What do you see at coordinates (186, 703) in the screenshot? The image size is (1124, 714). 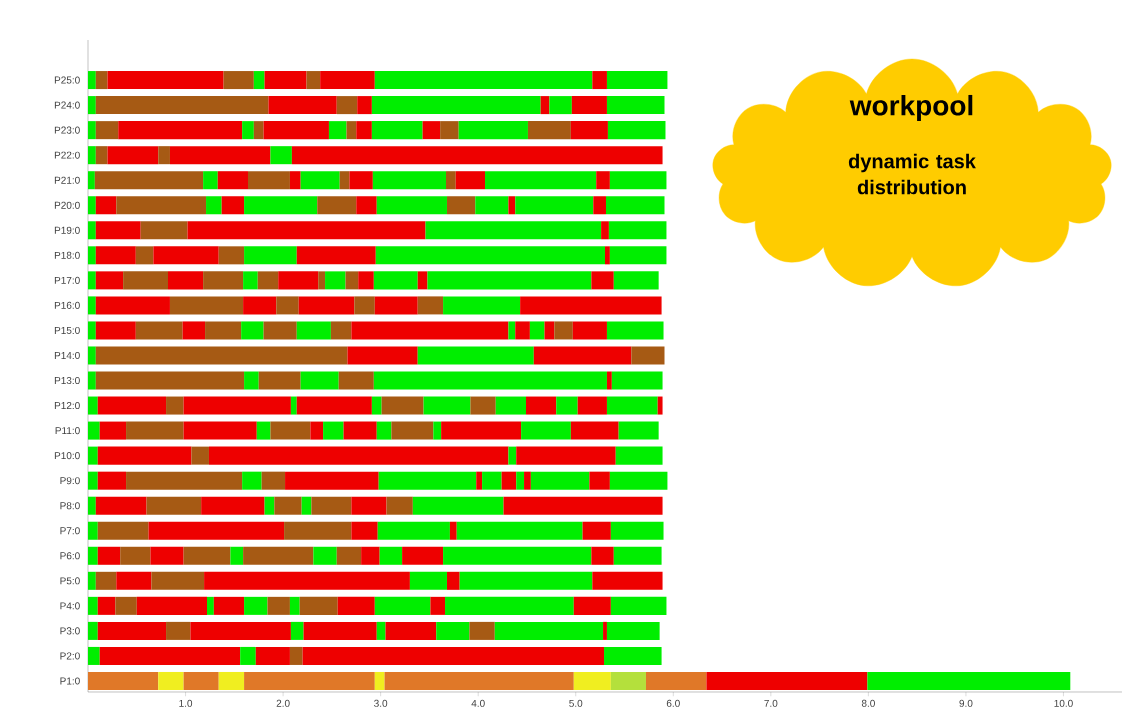 I see `x-tick-label: 1.0` at bounding box center [186, 703].